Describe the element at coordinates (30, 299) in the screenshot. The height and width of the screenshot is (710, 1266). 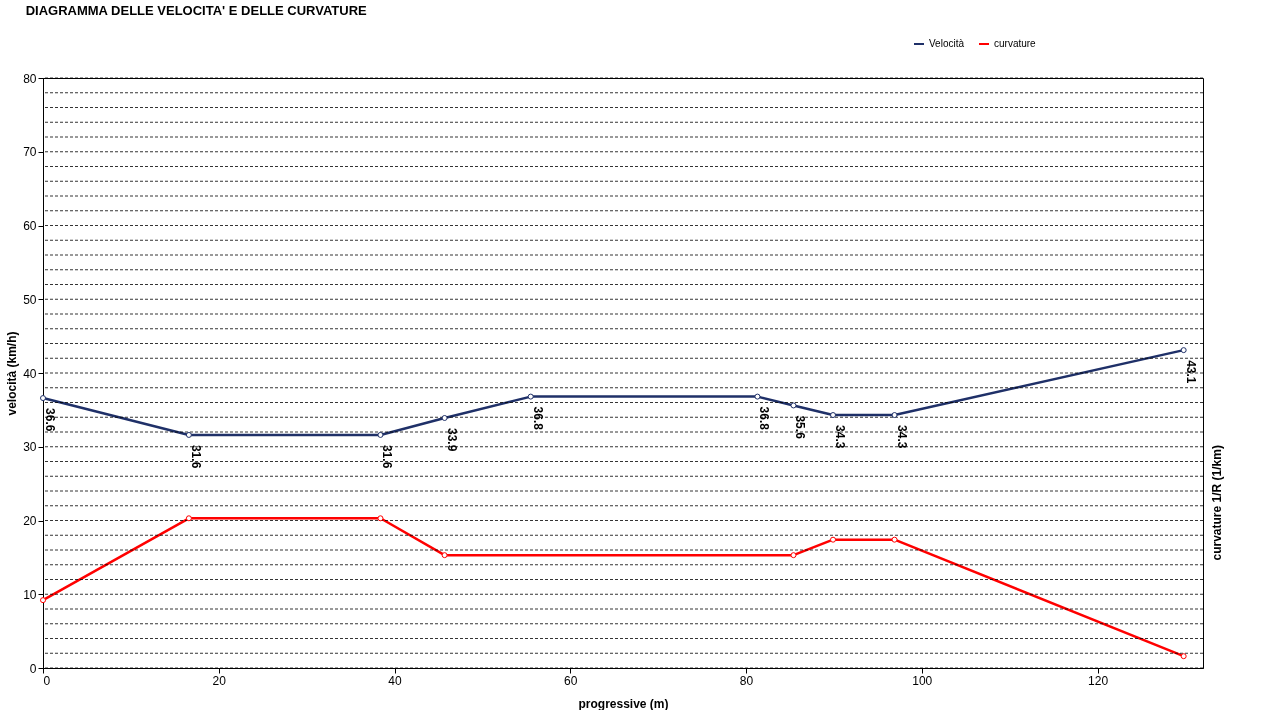
I see `y-tick-label: 50` at that location.